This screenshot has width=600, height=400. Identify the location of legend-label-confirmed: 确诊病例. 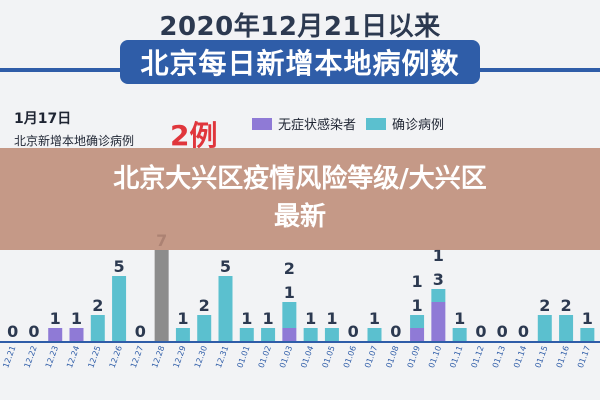
(418, 125).